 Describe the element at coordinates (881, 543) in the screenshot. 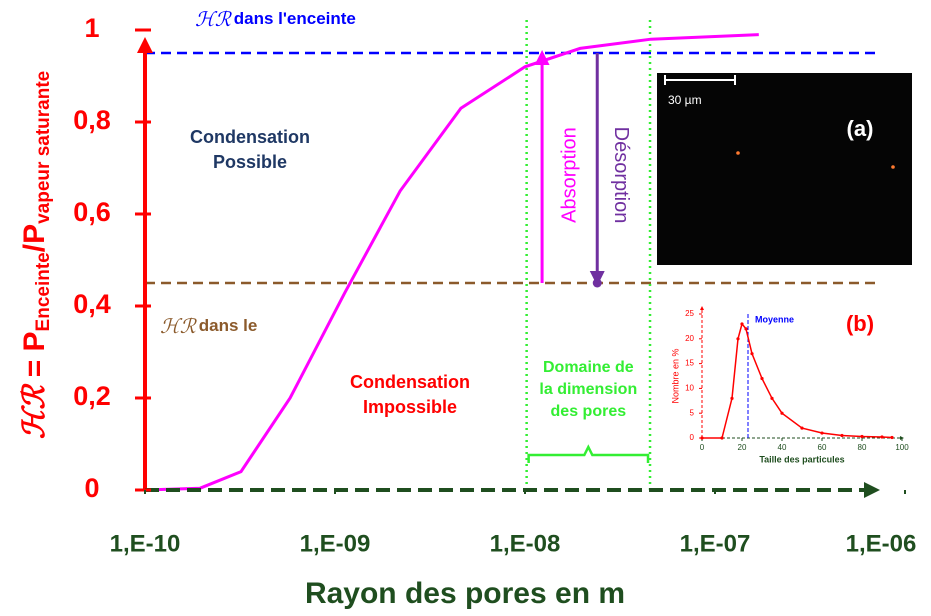

I see `x-tick-label: 1,E-06` at that location.